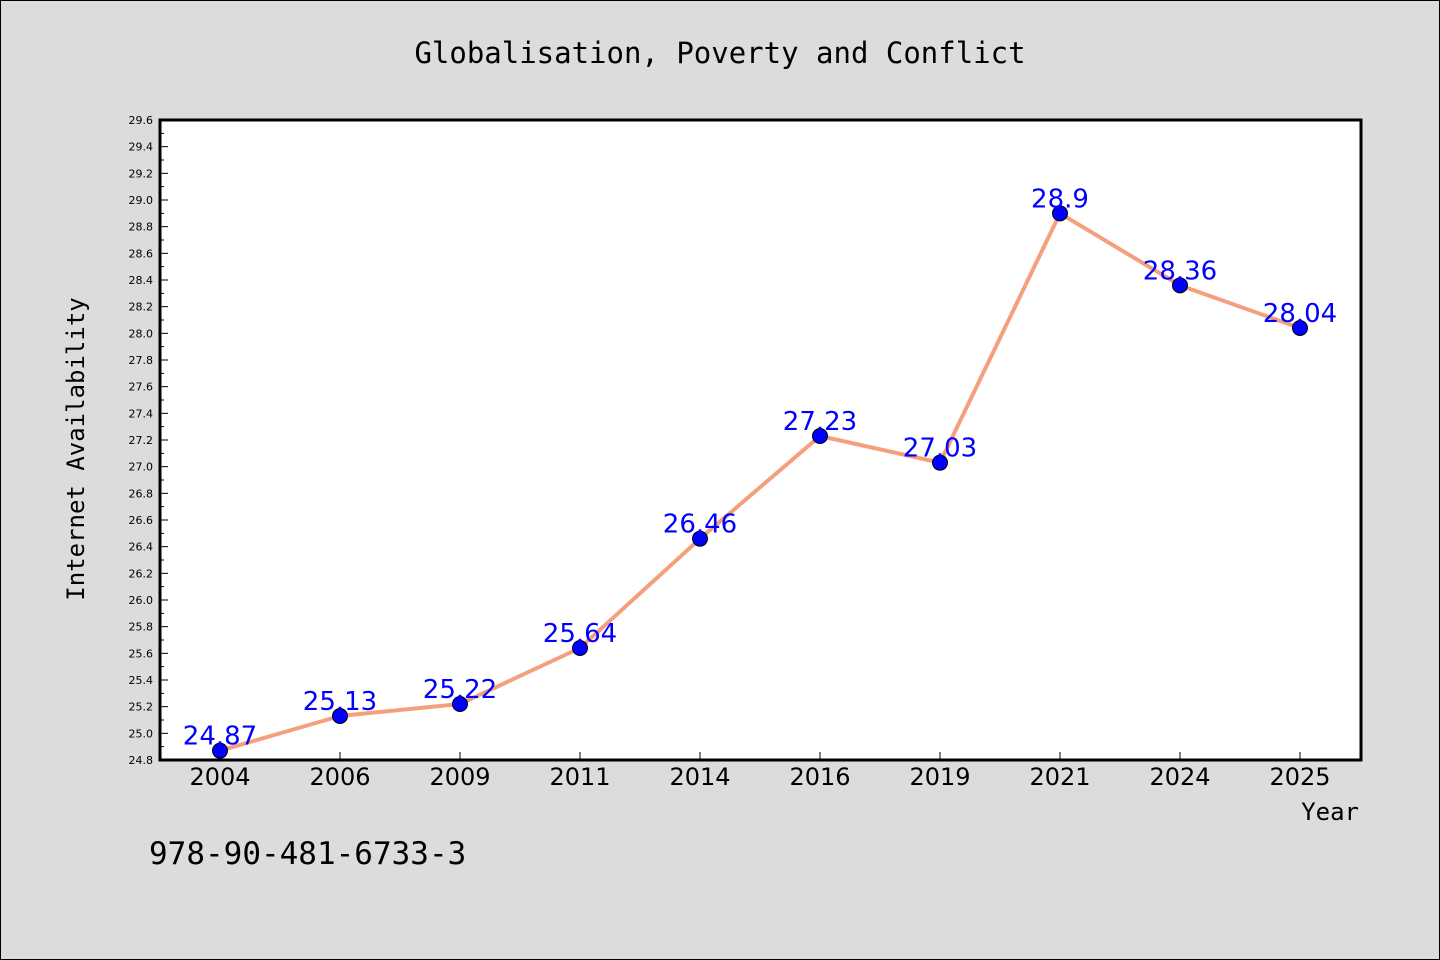  What do you see at coordinates (460, 690) in the screenshot?
I see `data-label: 25.22` at bounding box center [460, 690].